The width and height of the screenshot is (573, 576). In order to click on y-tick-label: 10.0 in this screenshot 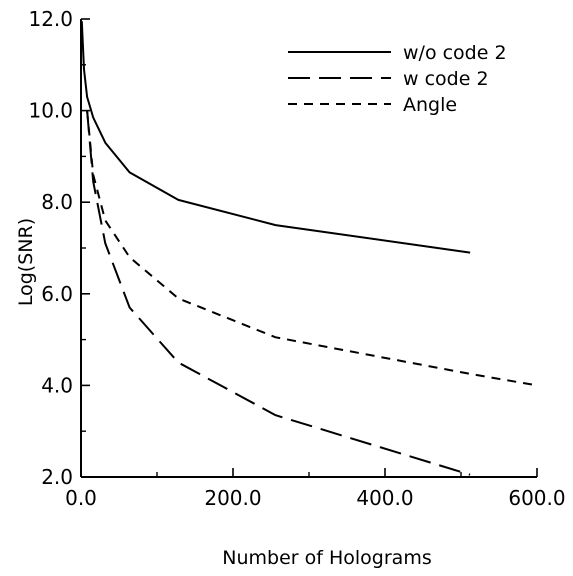, I will do `click(50, 111)`.